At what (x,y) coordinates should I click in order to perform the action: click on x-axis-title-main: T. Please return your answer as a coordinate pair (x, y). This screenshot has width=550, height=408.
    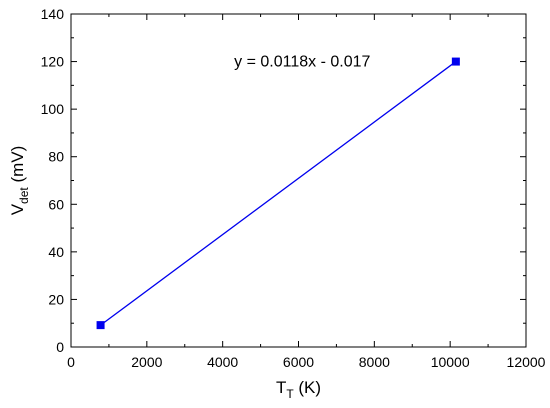
    Looking at the image, I should click on (281, 387).